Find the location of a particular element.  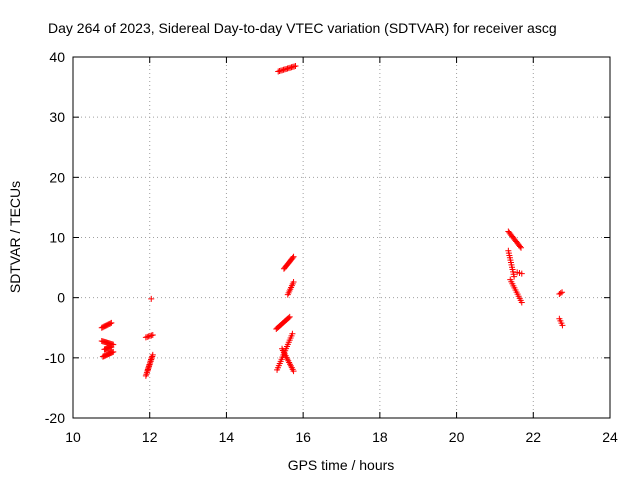

x-tick-label: 14 is located at coordinates (227, 437).